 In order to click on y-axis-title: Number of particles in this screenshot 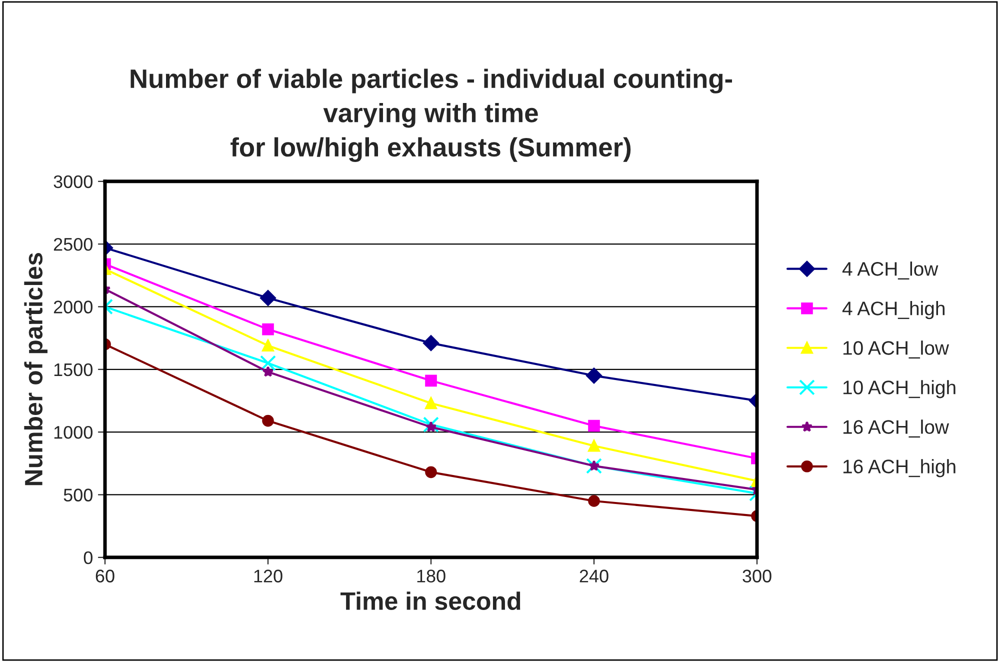, I will do `click(36, 369)`.